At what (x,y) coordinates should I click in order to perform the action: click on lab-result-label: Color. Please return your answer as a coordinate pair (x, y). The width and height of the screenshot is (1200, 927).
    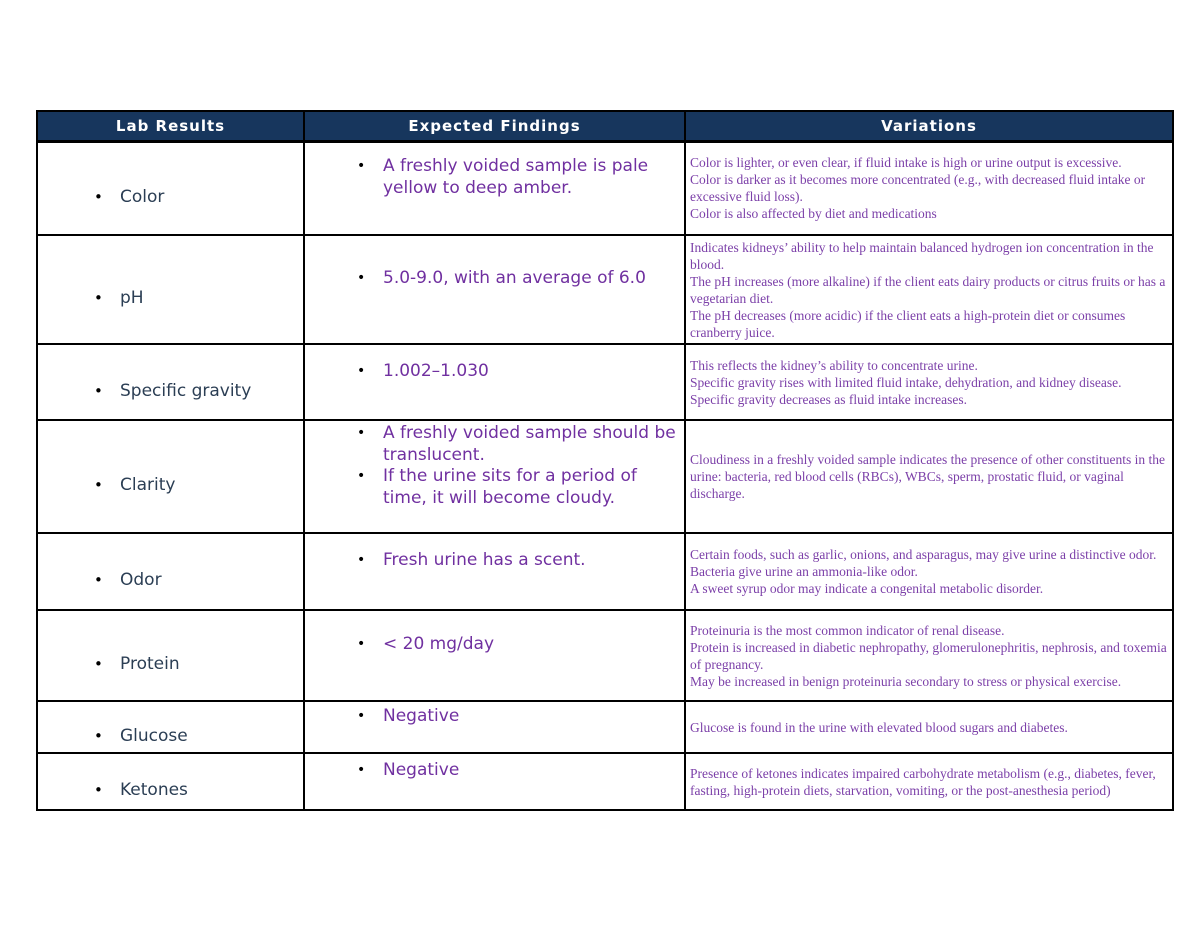
    Looking at the image, I should click on (195, 197).